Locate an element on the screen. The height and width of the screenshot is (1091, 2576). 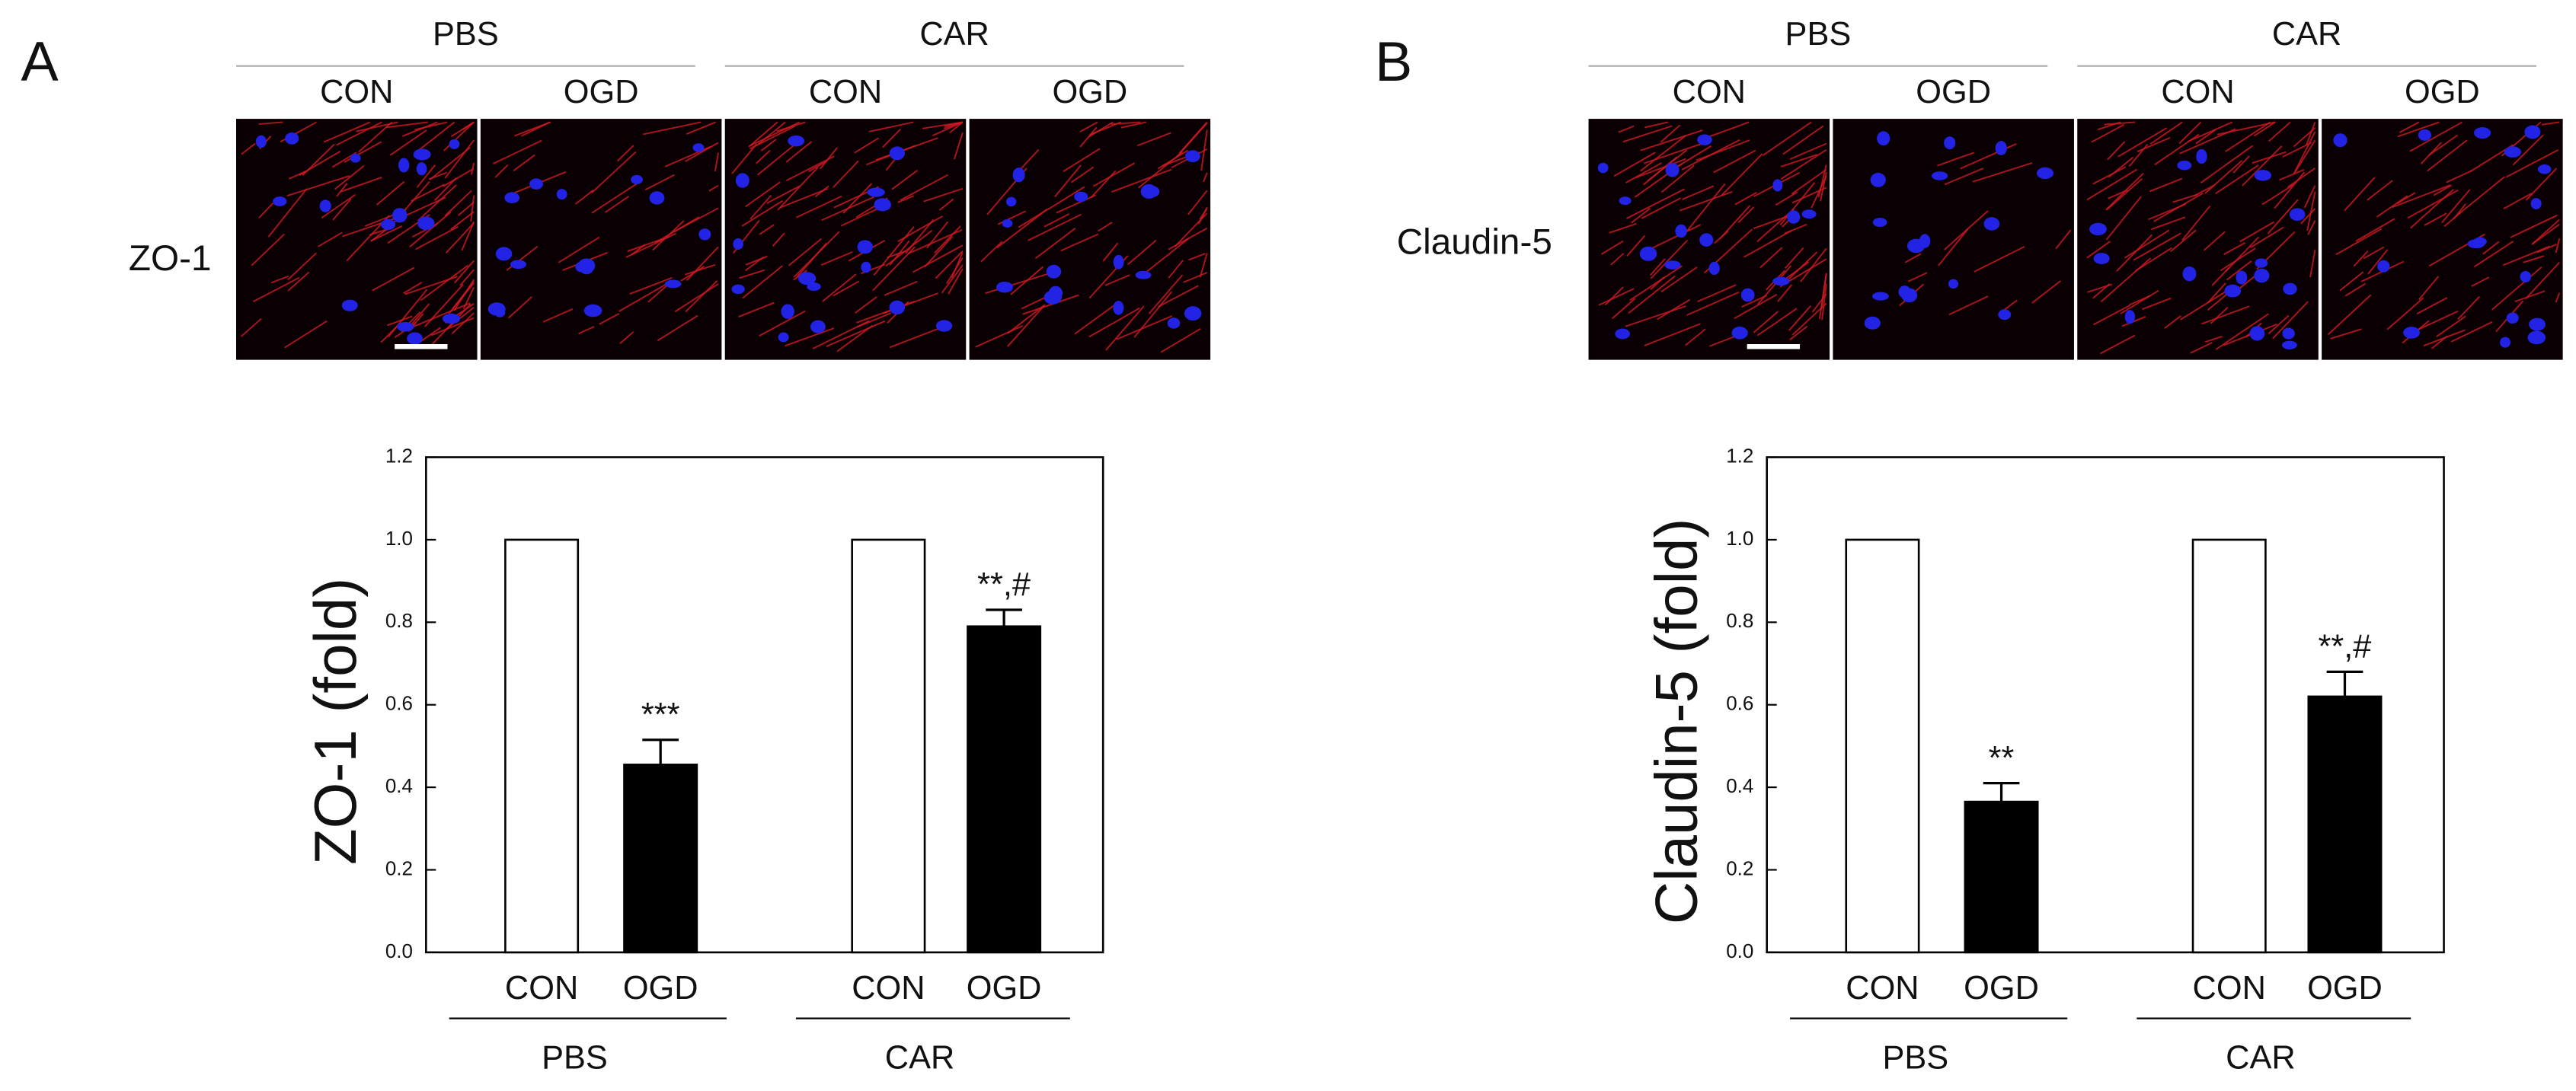
y-tick-label: 1.0 is located at coordinates (1739, 538).